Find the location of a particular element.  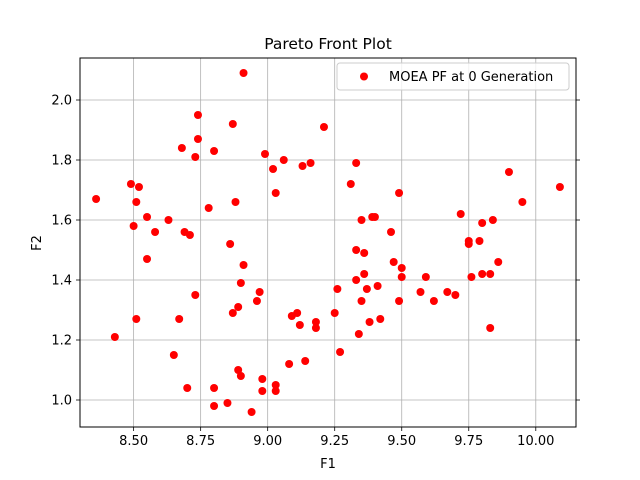

legend-entry-label: MOEA PF at 0 Generation is located at coordinates (471, 77).